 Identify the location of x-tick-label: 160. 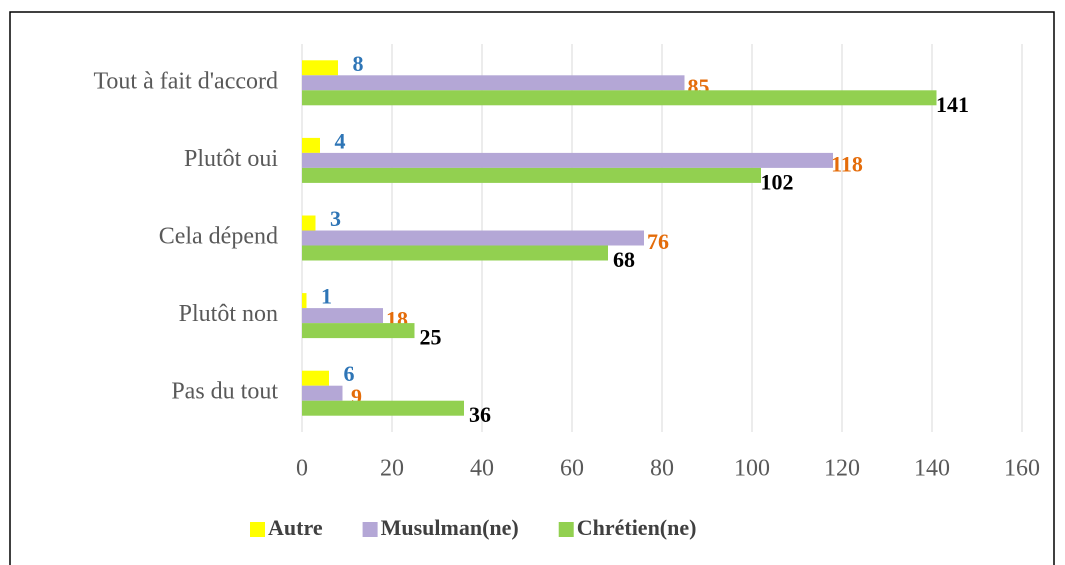
(1022, 469).